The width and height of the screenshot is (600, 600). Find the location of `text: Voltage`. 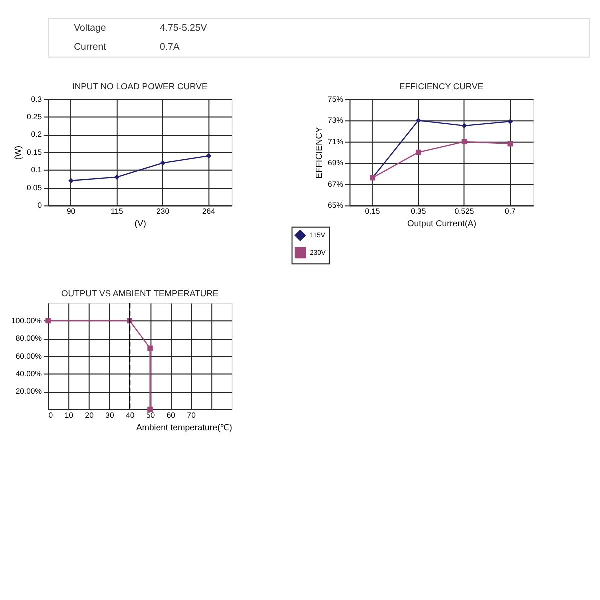

text: Voltage is located at coordinates (90, 28).